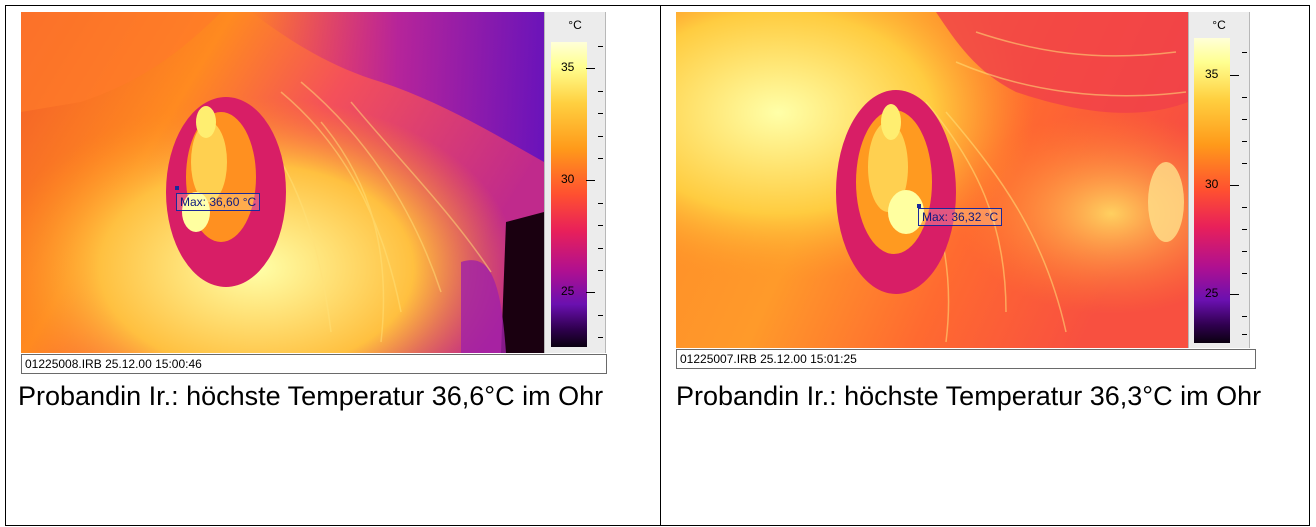 The image size is (1316, 527). I want to click on max-temperature-label: Max: 36,60 °C, so click(218, 202).